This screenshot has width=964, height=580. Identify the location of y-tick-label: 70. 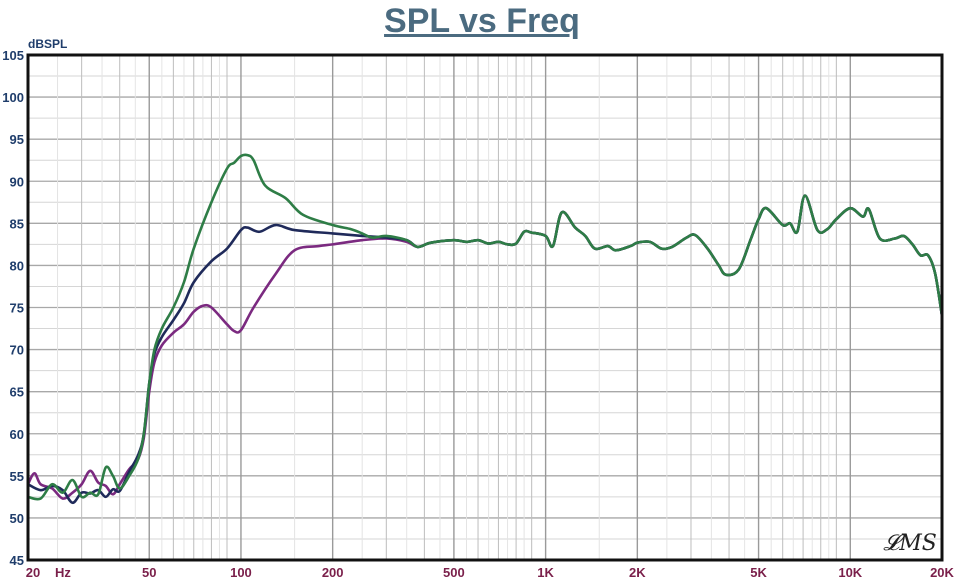
(17, 350).